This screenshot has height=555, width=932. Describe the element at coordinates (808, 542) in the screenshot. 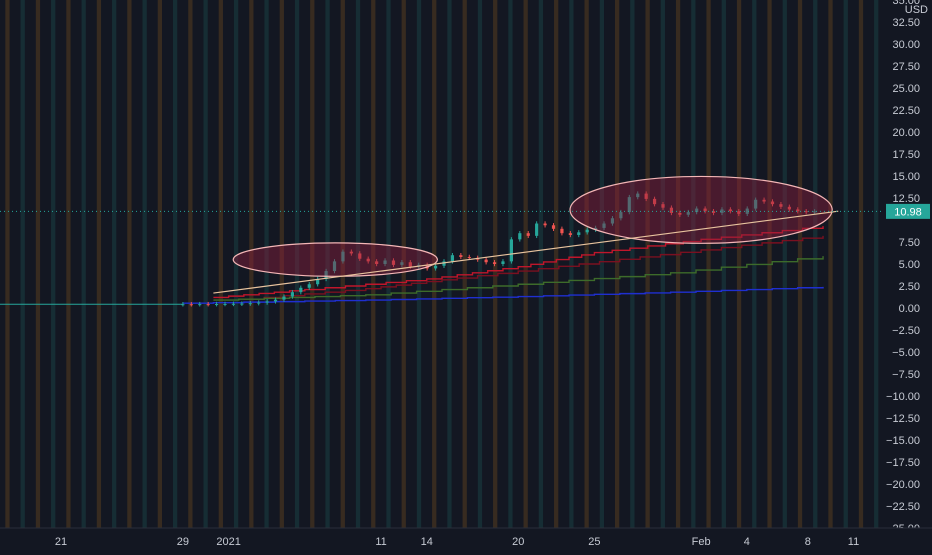

I see `x-tick-label: 8` at that location.